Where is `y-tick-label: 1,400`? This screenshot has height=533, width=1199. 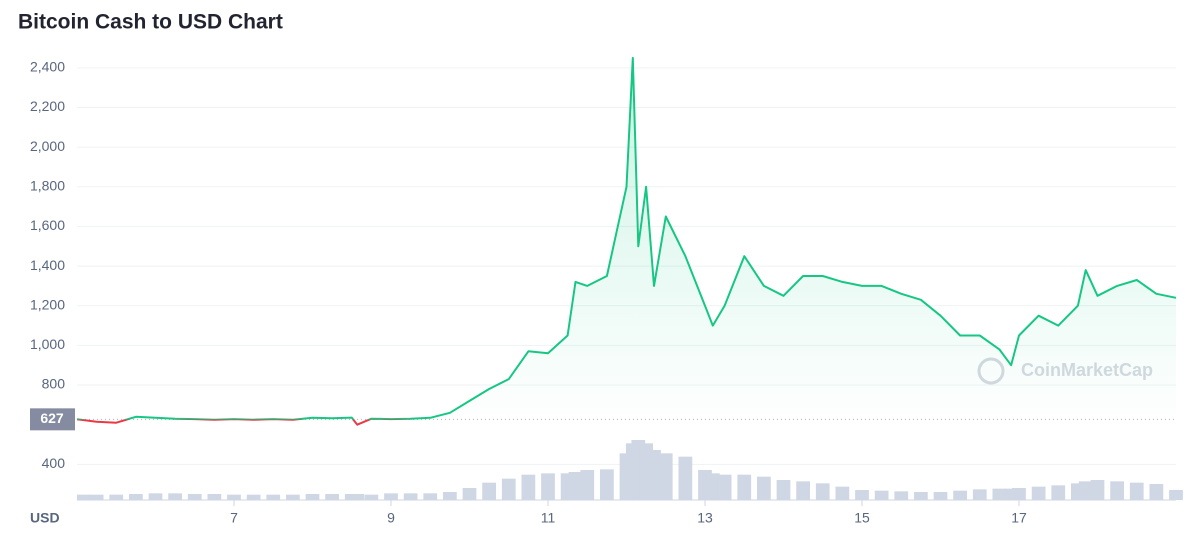
y-tick-label: 1,400 is located at coordinates (47, 265).